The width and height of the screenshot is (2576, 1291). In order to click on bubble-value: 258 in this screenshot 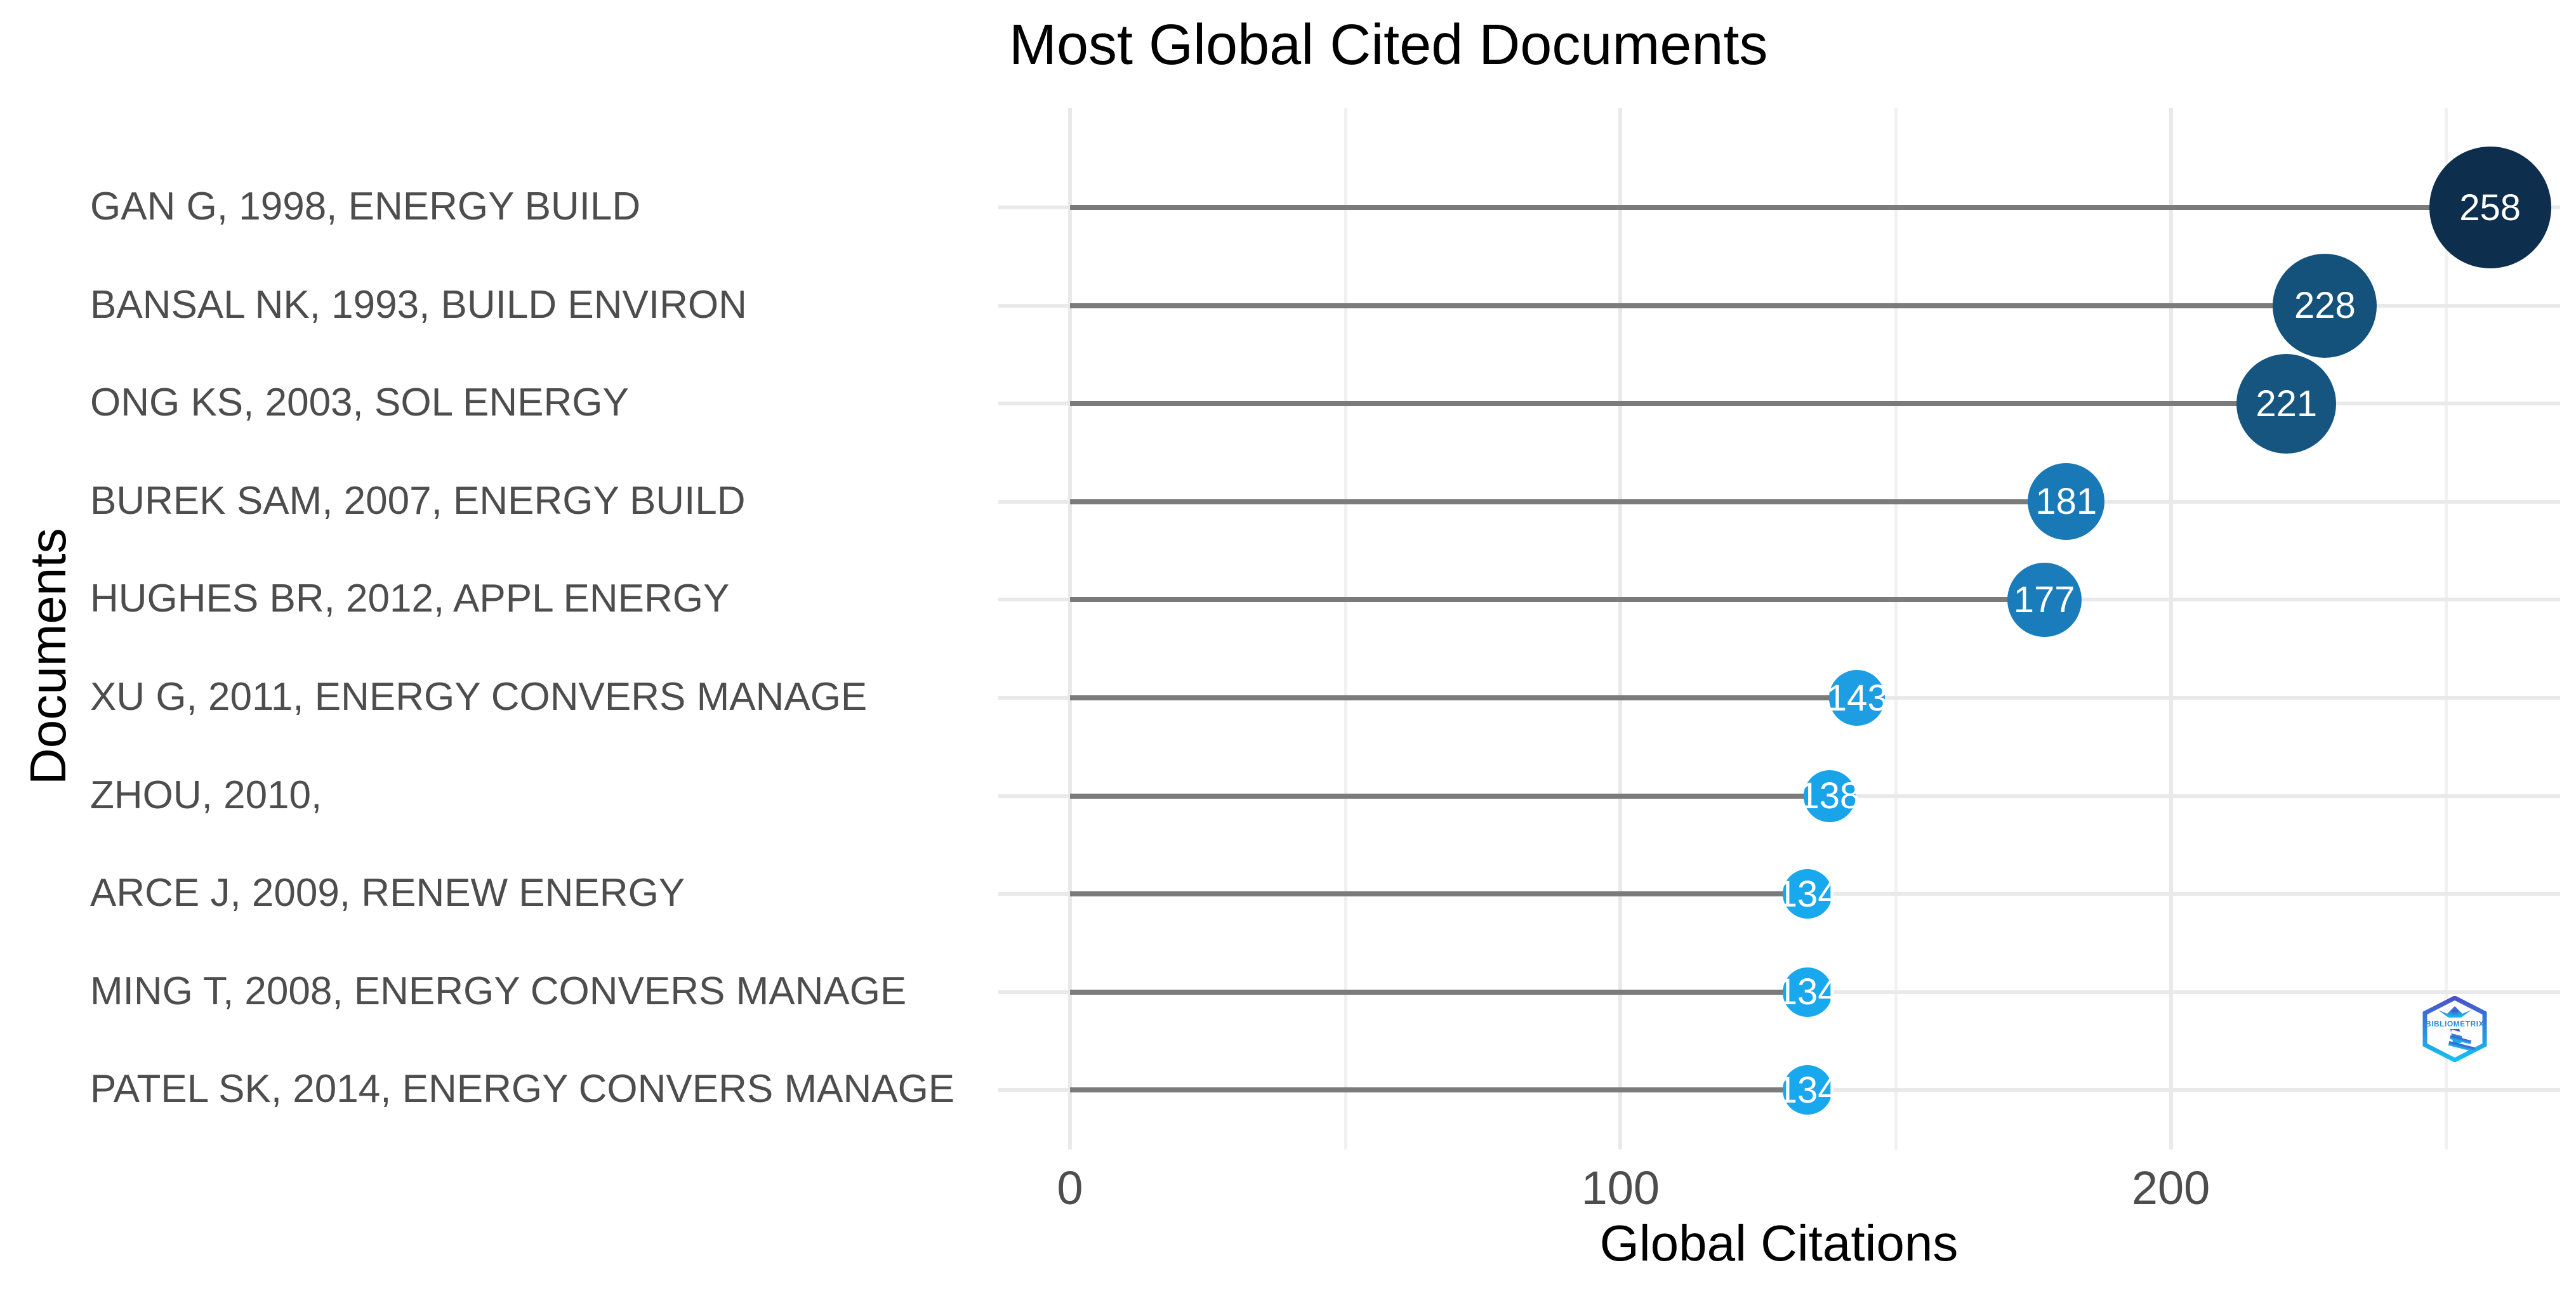, I will do `click(2490, 208)`.